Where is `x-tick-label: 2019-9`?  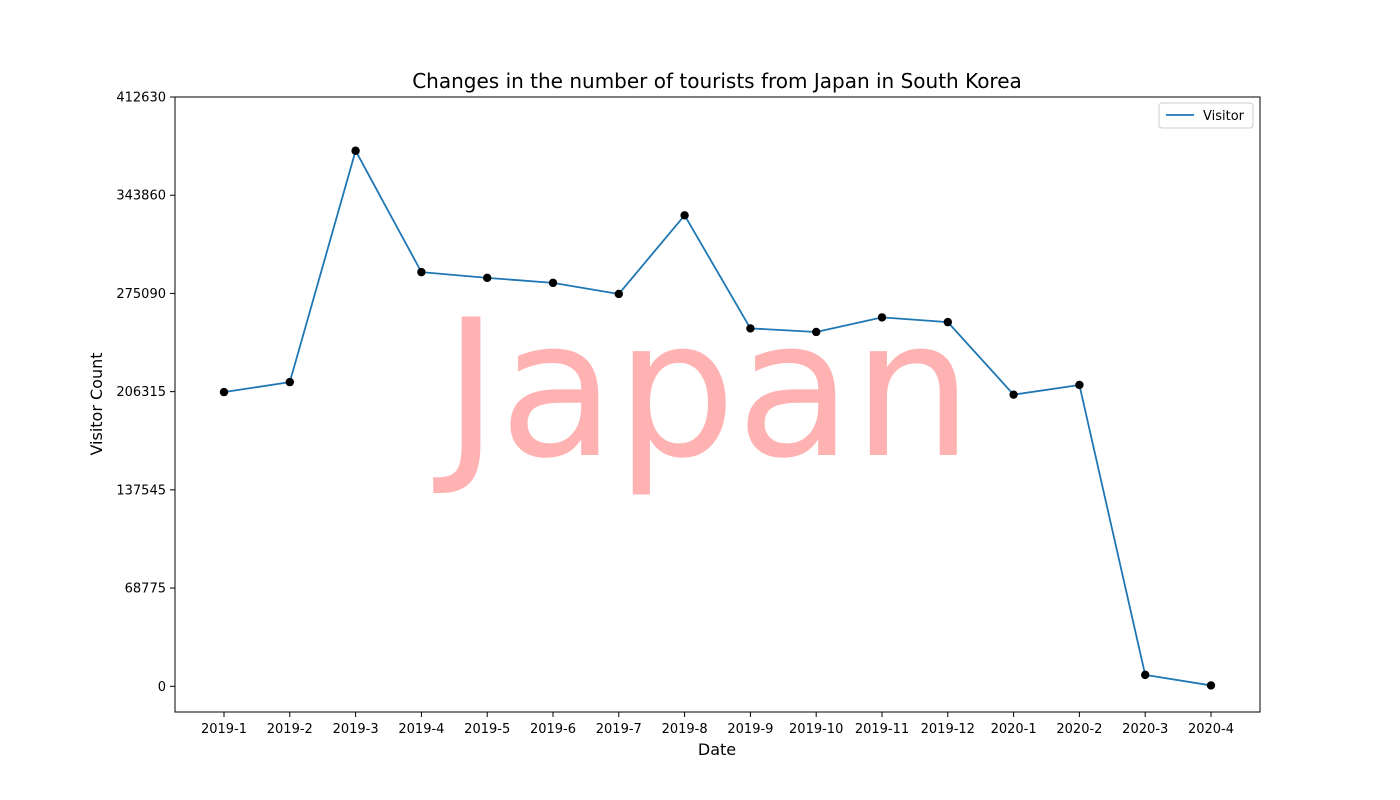 x-tick-label: 2019-9 is located at coordinates (750, 729).